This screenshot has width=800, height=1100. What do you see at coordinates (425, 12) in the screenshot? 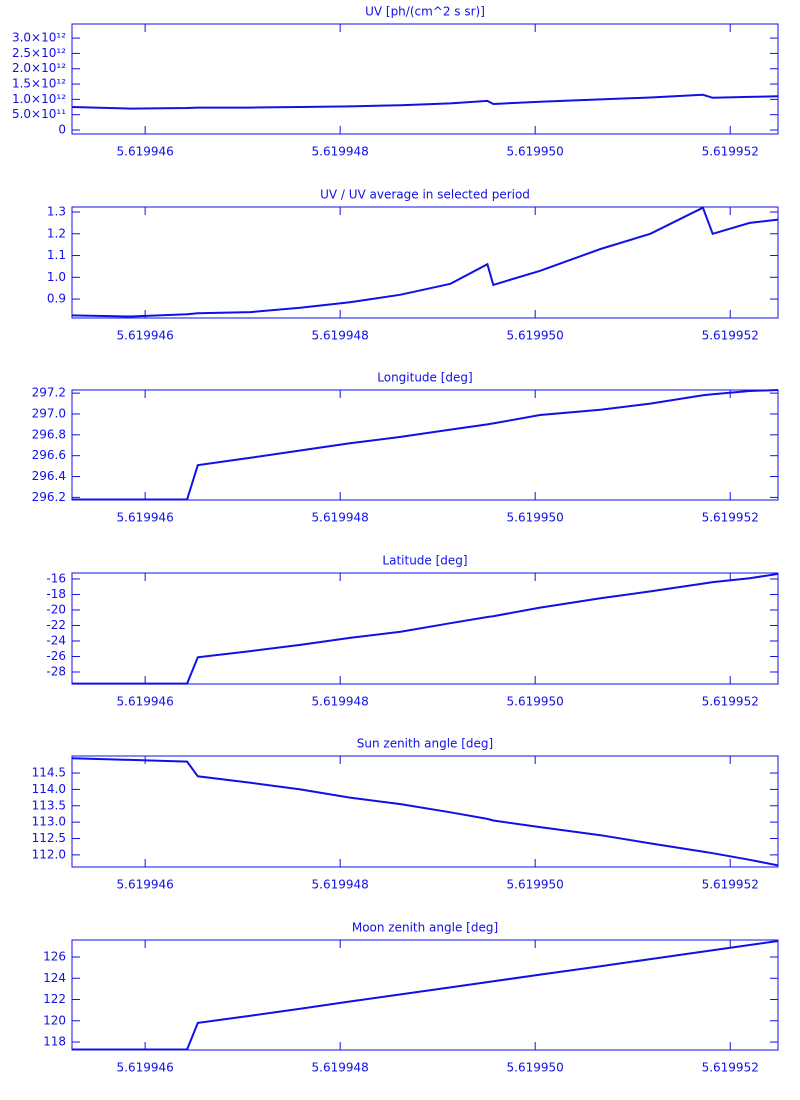
I see `panel-title: UV [ph/(cm^2 s sr)]` at bounding box center [425, 12].